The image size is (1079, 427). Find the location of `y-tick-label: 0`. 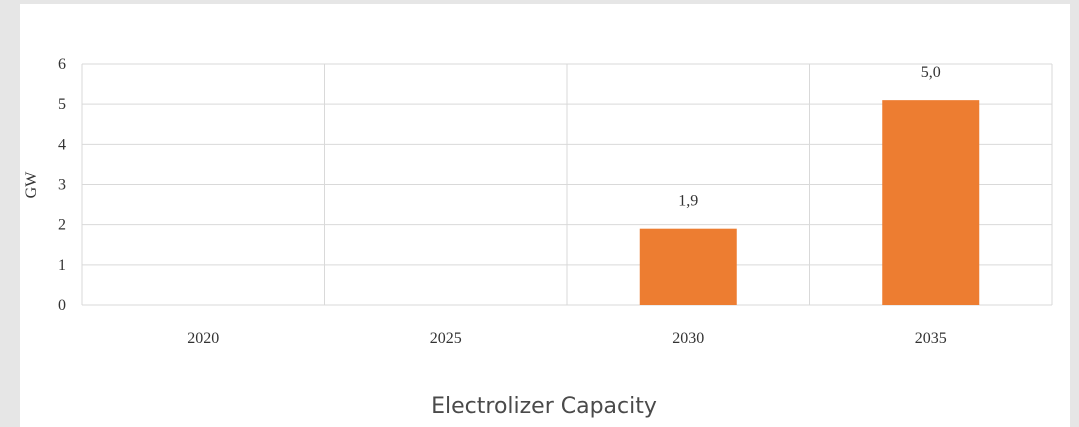

y-tick-label: 0 is located at coordinates (62, 305).